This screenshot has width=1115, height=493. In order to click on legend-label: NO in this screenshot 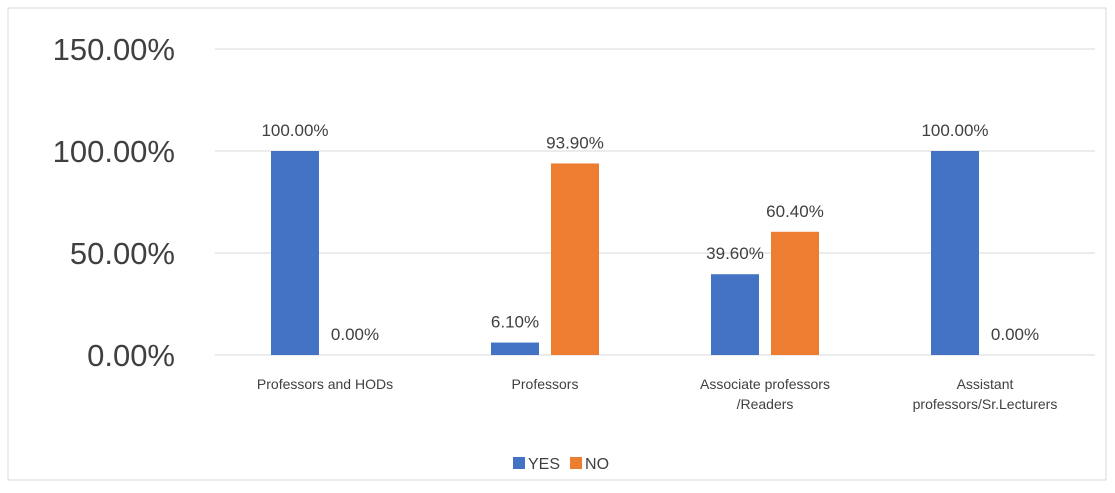, I will do `click(597, 464)`.